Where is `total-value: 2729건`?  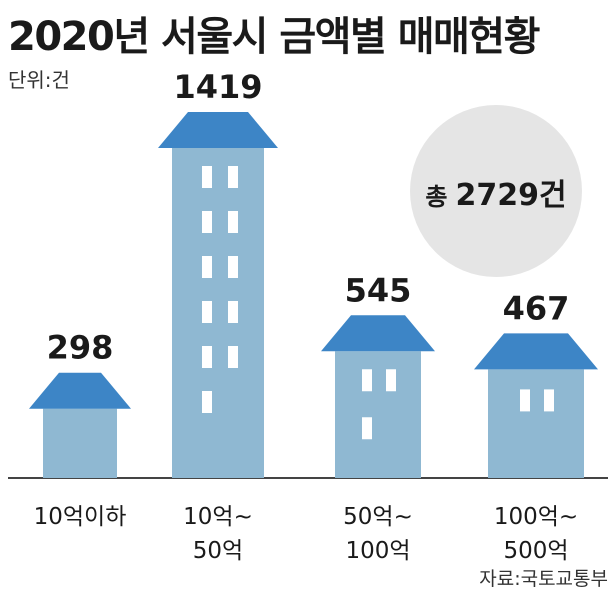
total-value: 2729건 is located at coordinates (511, 195).